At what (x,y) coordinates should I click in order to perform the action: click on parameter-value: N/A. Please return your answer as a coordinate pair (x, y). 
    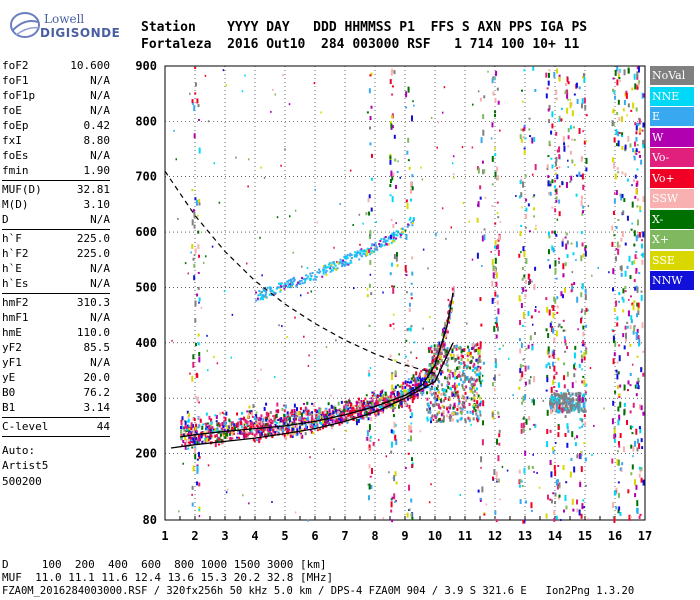
    Looking at the image, I should click on (100, 80).